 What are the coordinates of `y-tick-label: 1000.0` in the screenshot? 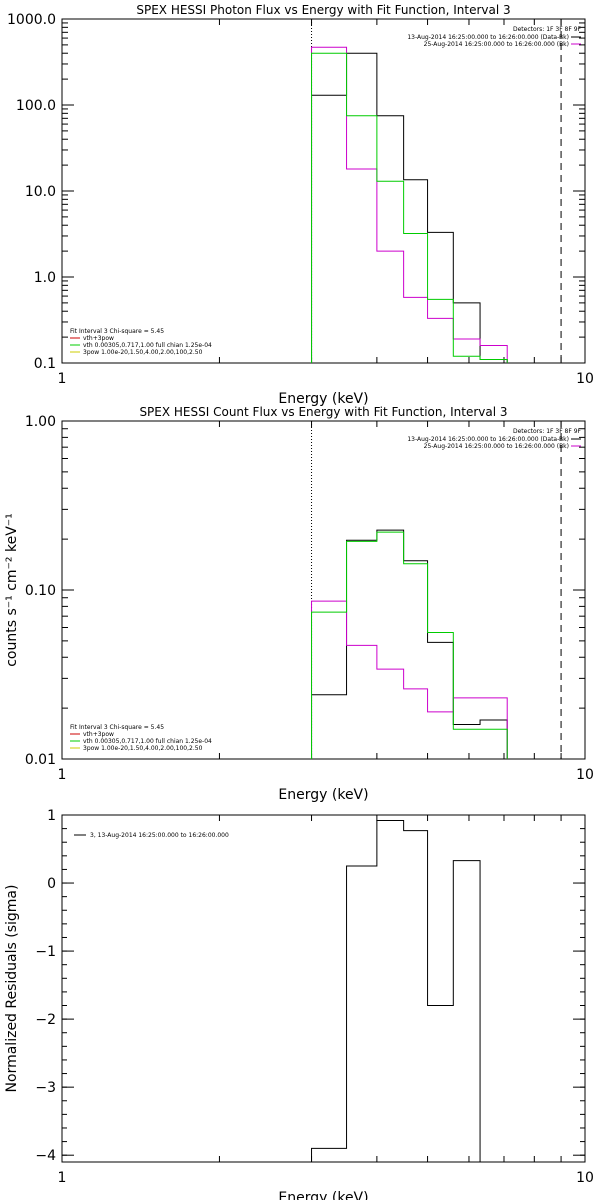 It's located at (31, 20).